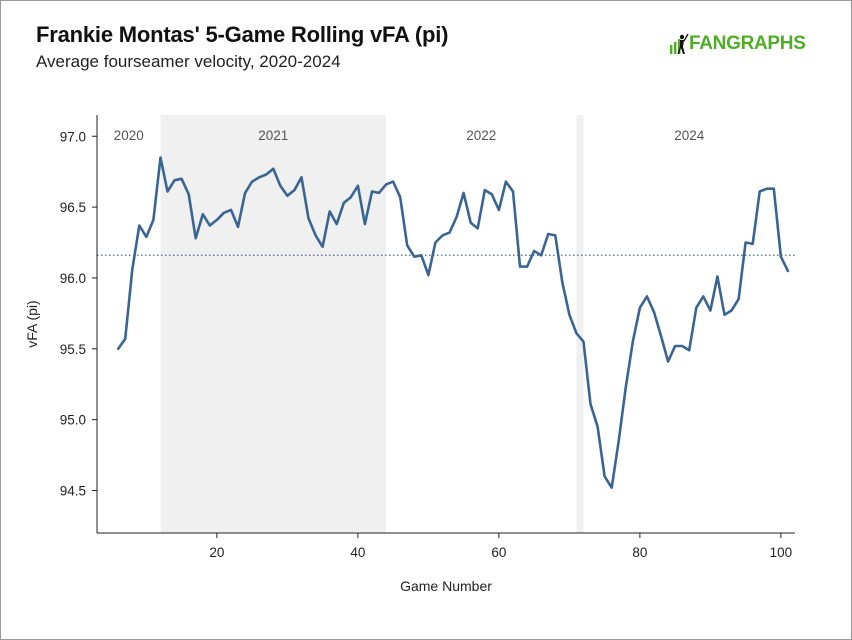 Image resolution: width=852 pixels, height=640 pixels. Describe the element at coordinates (446, 586) in the screenshot. I see `x-axis-title: Game Number` at that location.